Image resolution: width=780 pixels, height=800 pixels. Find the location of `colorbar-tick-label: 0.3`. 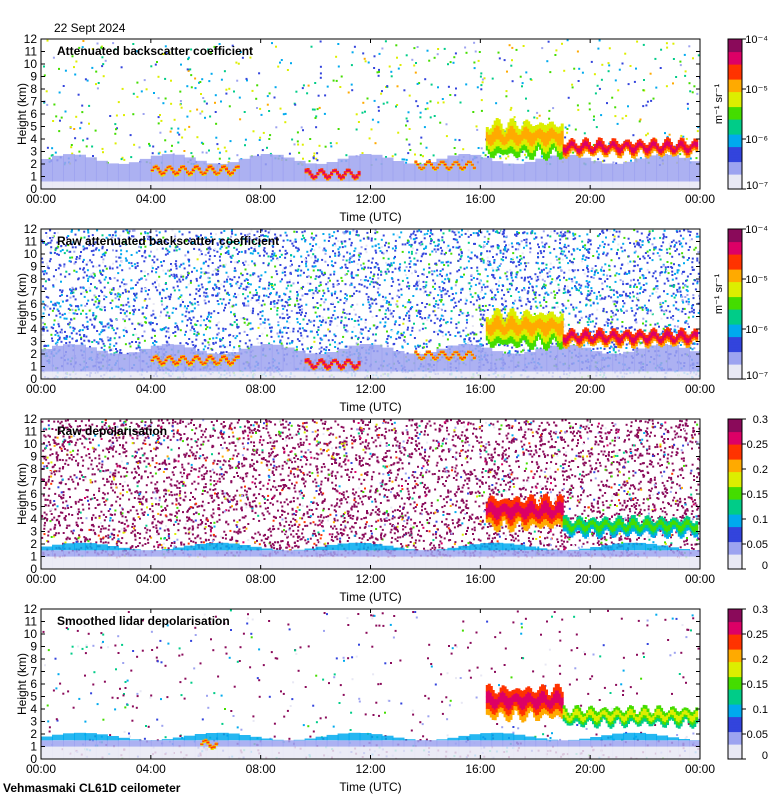

colorbar-tick-label: 0.3 is located at coordinates (760, 610).